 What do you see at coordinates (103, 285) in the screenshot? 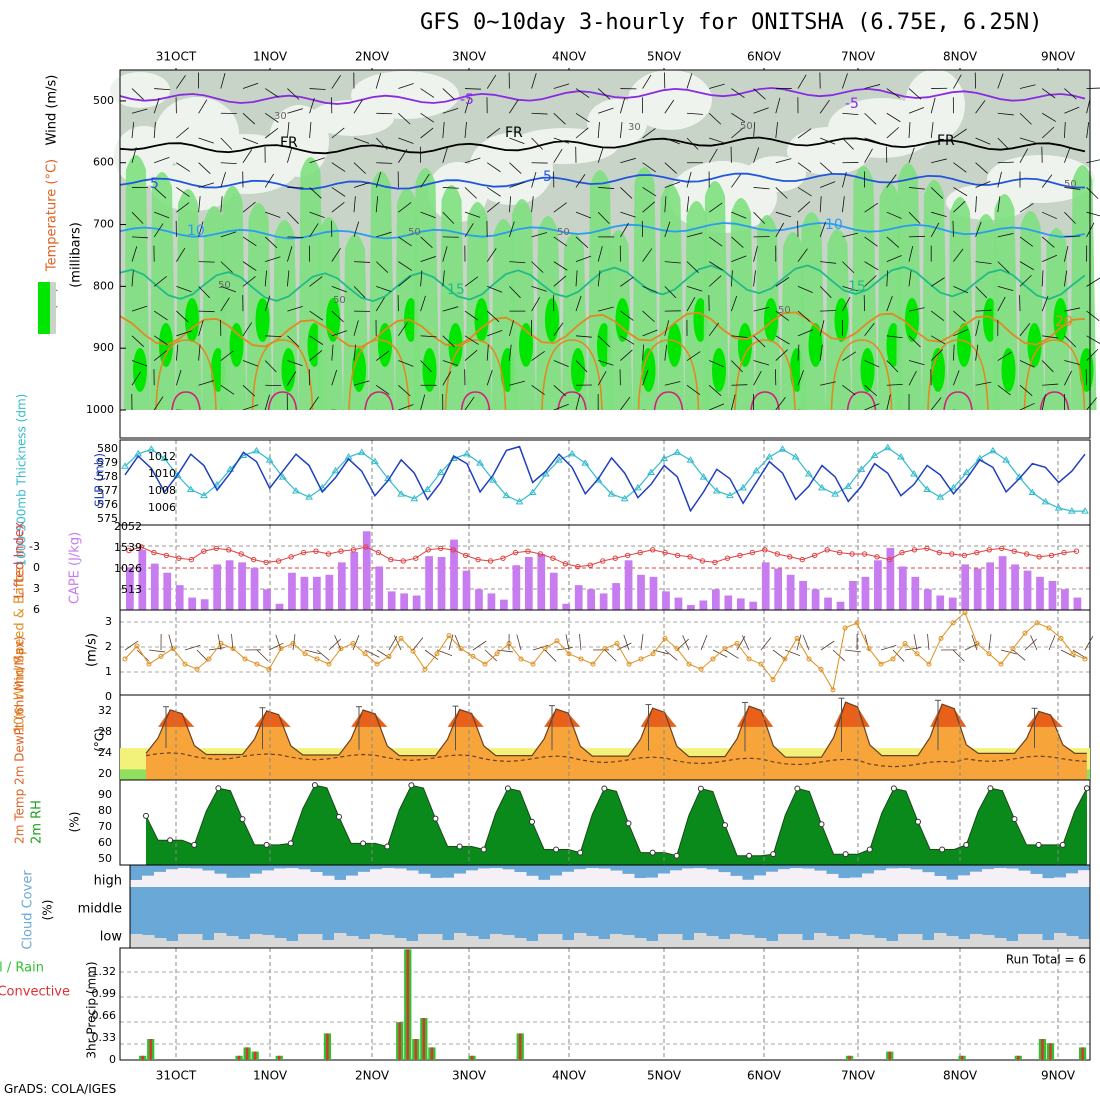
I see `pressure-tick-label: 800` at bounding box center [103, 285].